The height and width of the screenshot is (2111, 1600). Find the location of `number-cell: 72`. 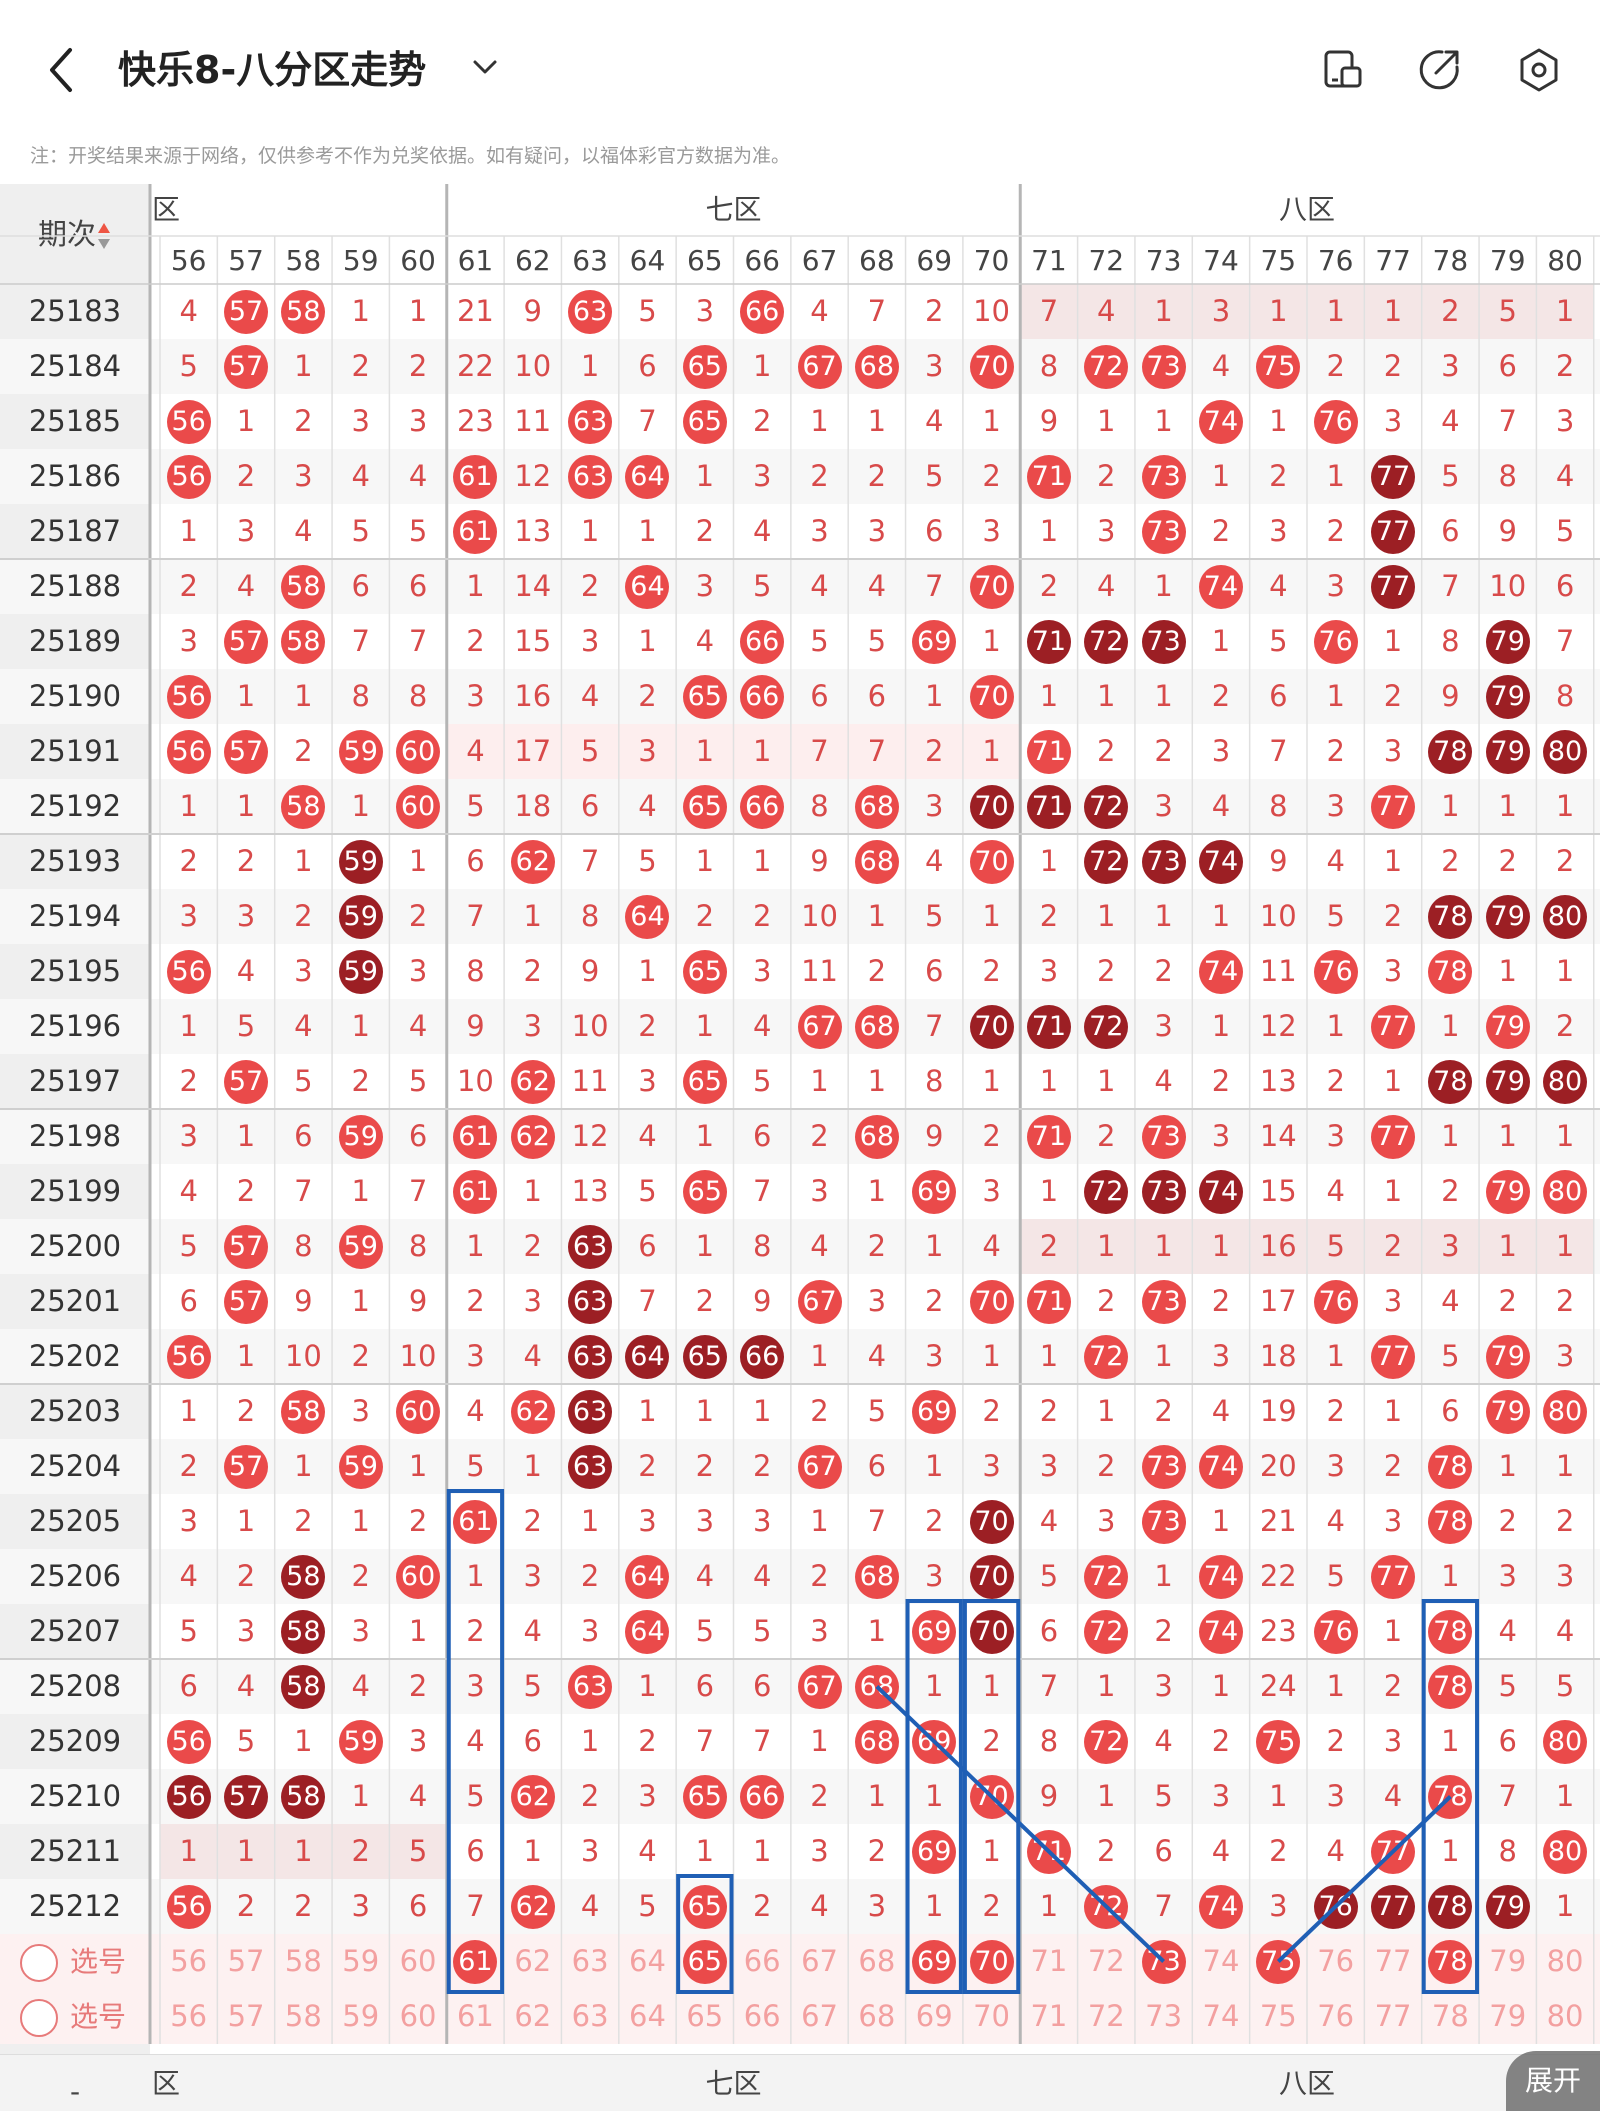

number-cell: 72 is located at coordinates (1106, 861).